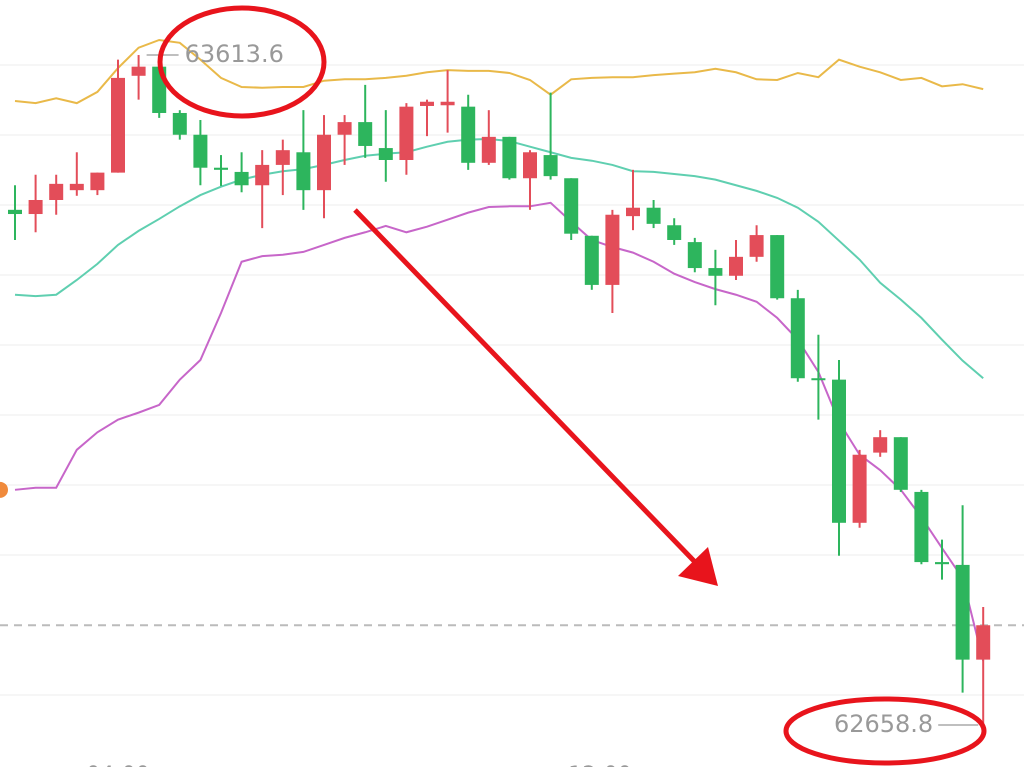 The image size is (1024, 767). I want to click on arrow-head, so click(698, 566).